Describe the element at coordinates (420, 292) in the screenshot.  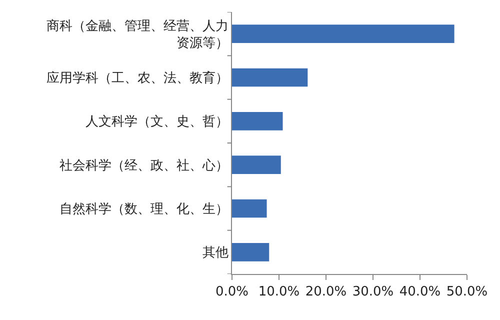
I see `x-tick-label: 40.0%` at that location.